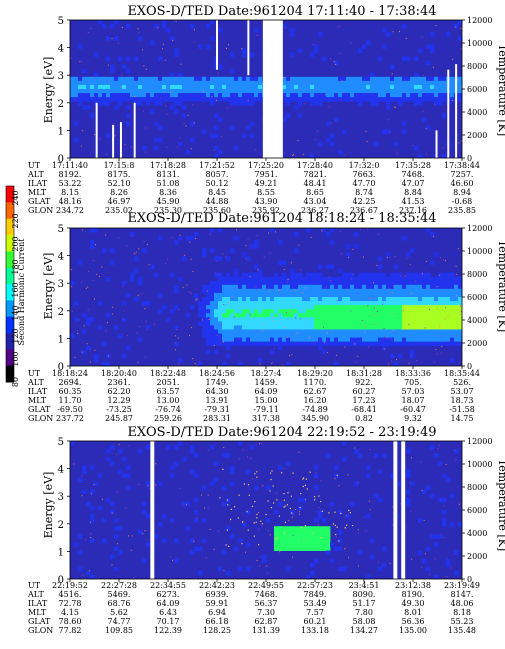 This screenshot has height=649, width=505. I want to click on table-cell: 45.90, so click(168, 201).